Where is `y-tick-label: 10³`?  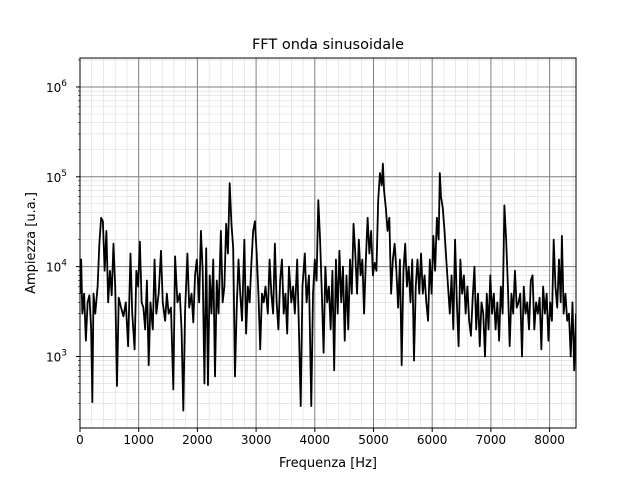
y-tick-label: 10³ is located at coordinates (56, 356).